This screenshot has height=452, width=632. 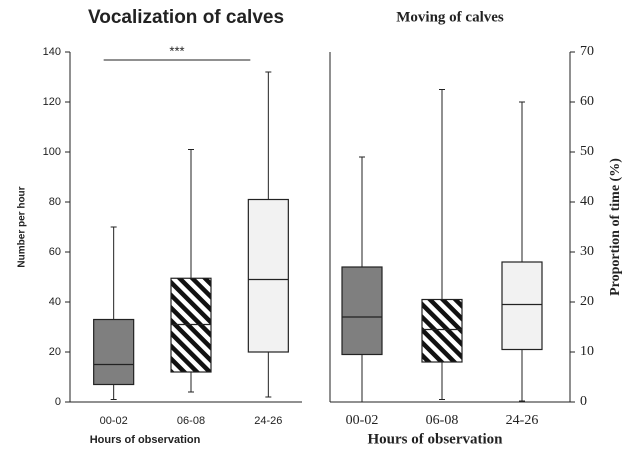 What do you see at coordinates (587, 51) in the screenshot?
I see `y-tick-label: 70` at bounding box center [587, 51].